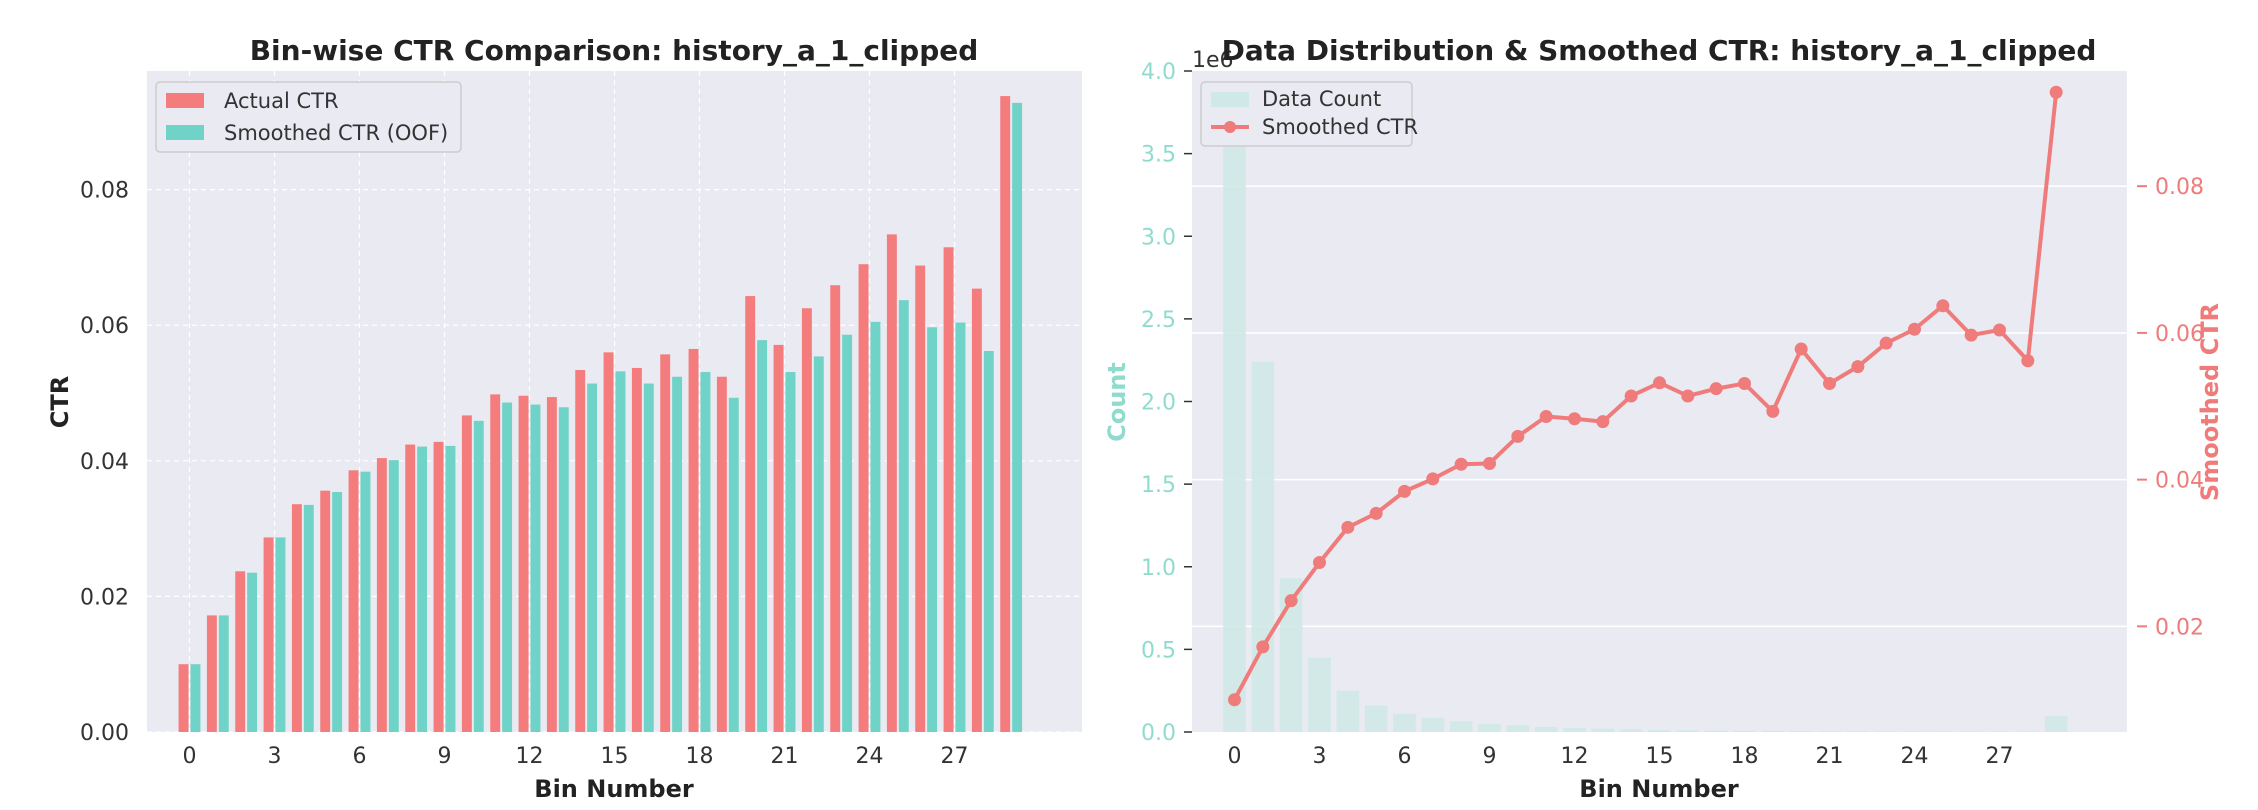 The image size is (2258, 810). Describe the element at coordinates (615, 756) in the screenshot. I see `left-x-tick-label: 15` at that location.